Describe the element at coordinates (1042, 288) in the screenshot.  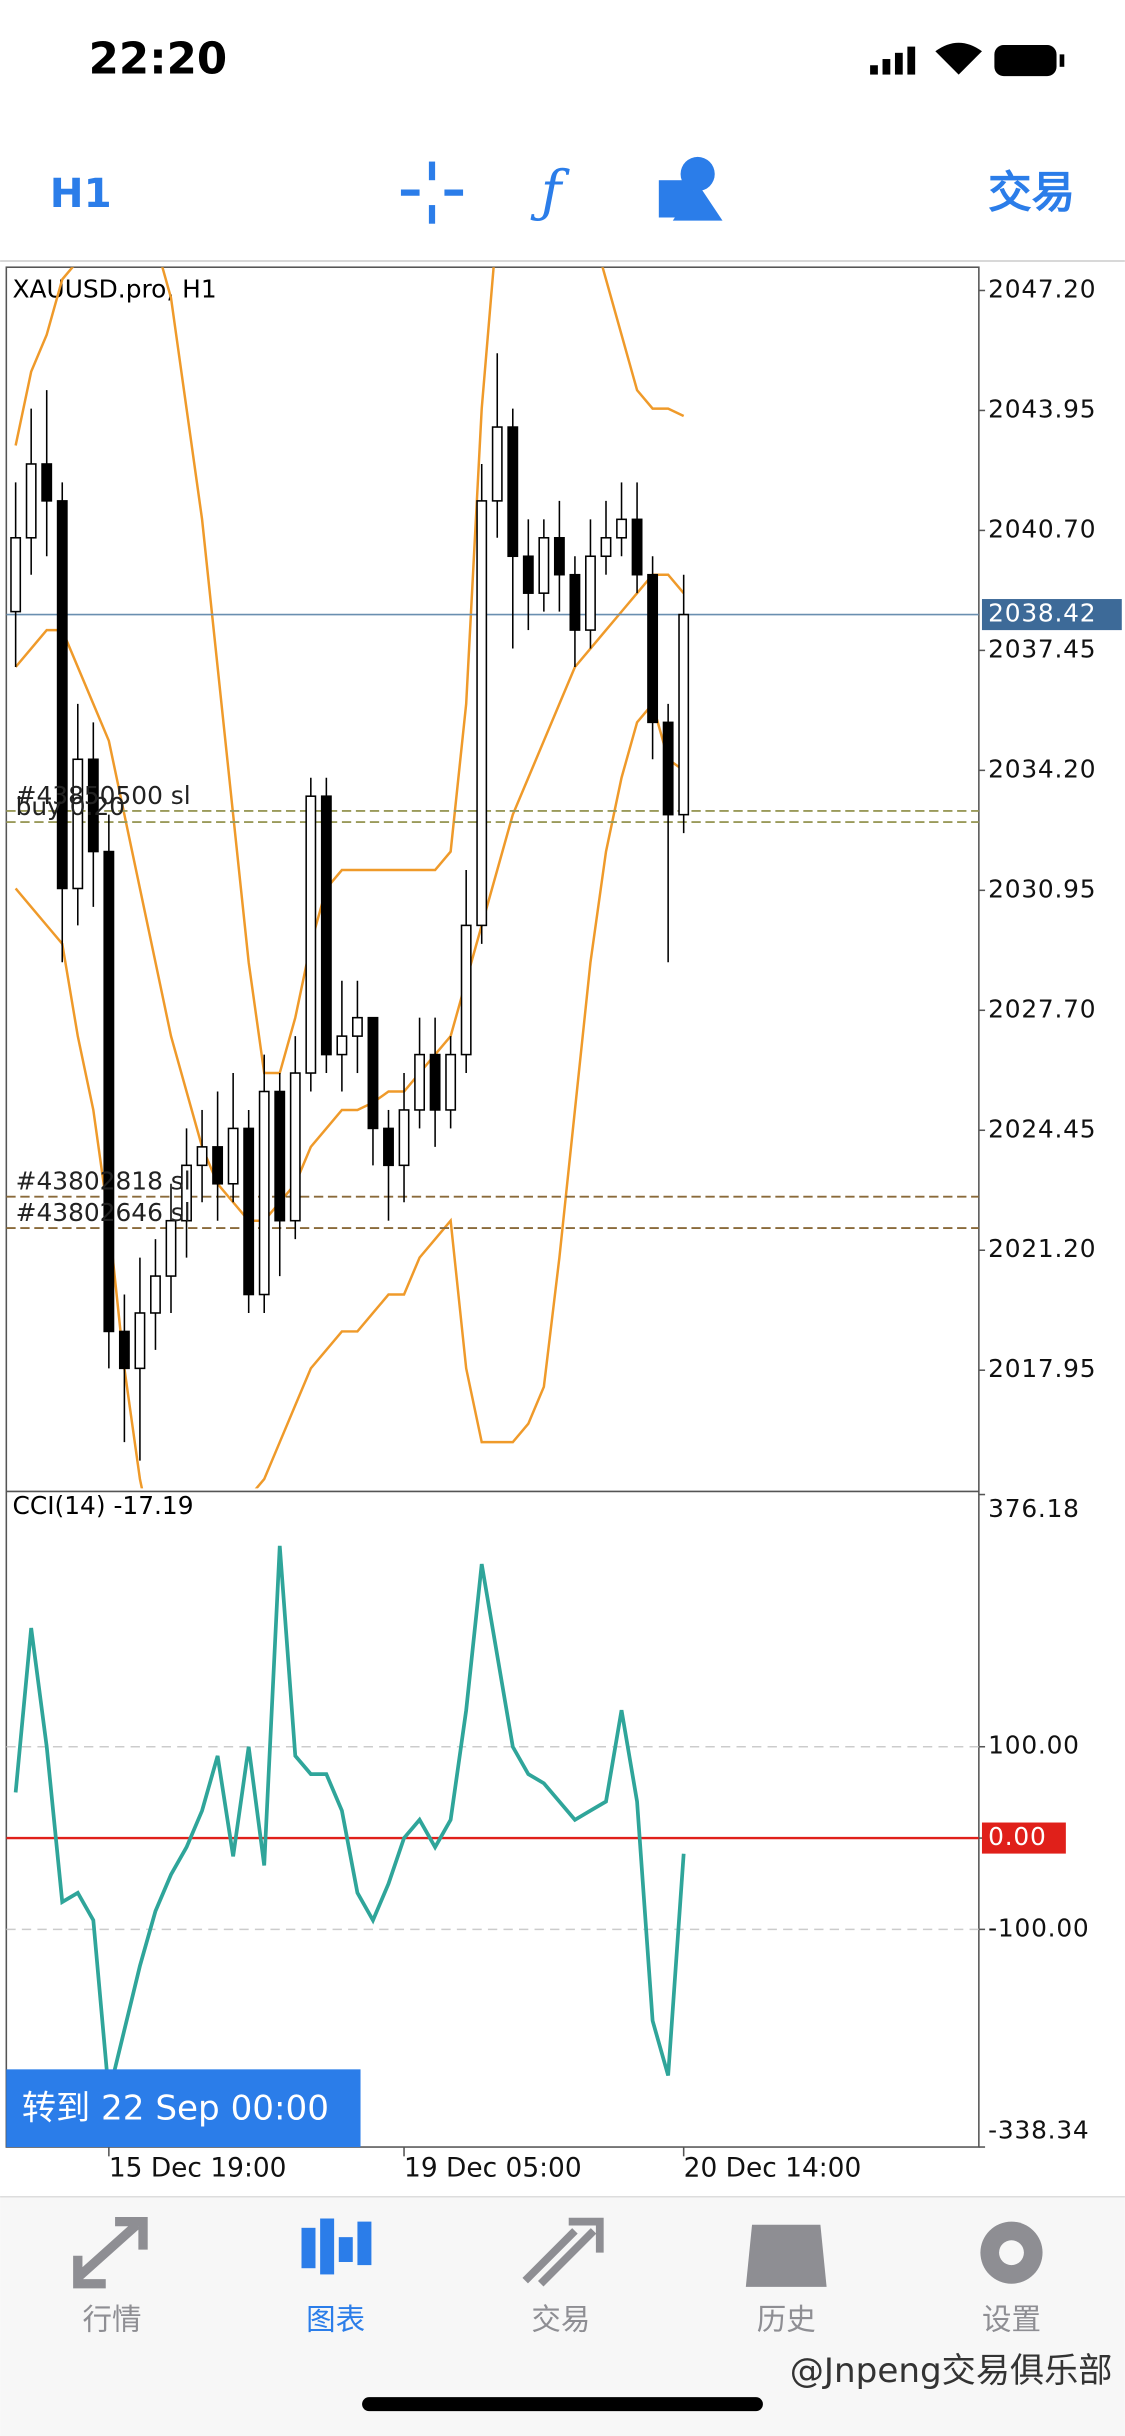
I see `y-tick-label: 2047.20` at that location.